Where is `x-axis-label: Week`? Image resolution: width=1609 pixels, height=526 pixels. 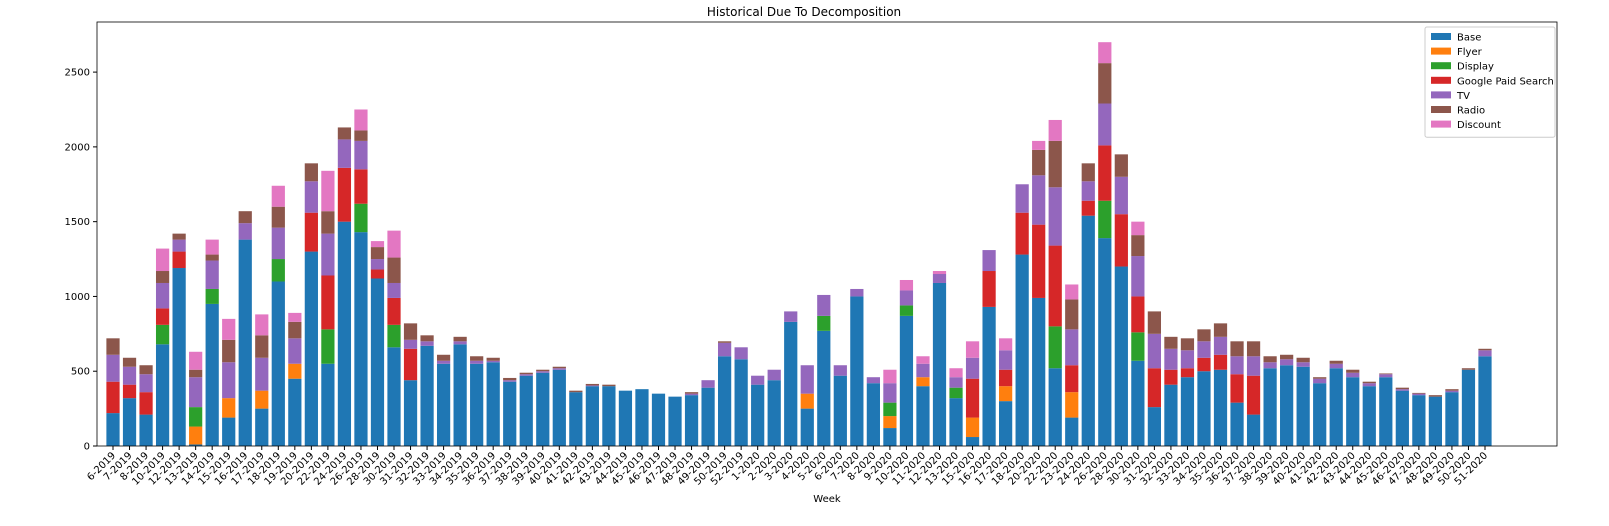 x-axis-label: Week is located at coordinates (827, 499).